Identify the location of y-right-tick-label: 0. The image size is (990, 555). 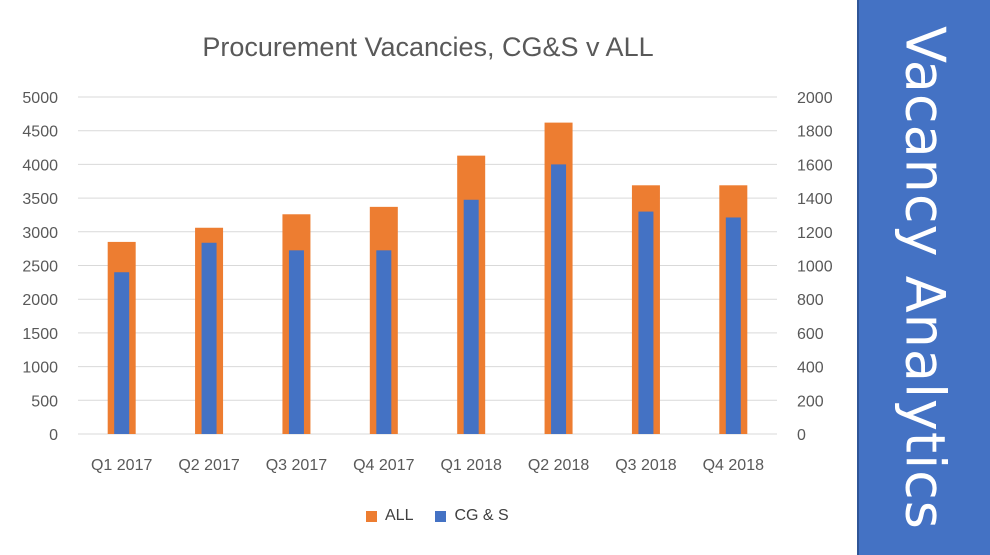
(801, 435).